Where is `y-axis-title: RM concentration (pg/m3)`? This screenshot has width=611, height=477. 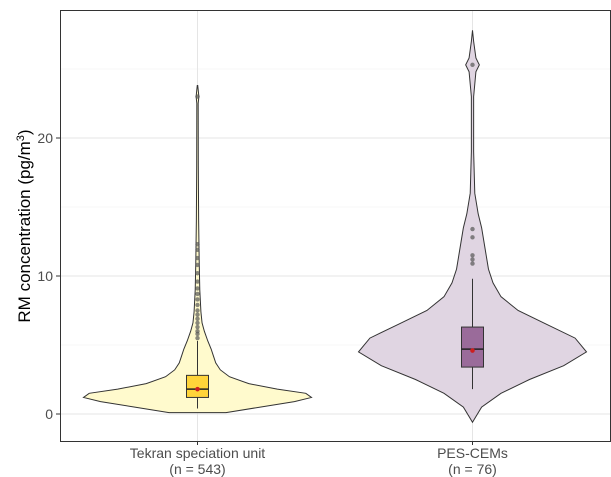 y-axis-title: RM concentration (pg/m3) is located at coordinates (24, 225).